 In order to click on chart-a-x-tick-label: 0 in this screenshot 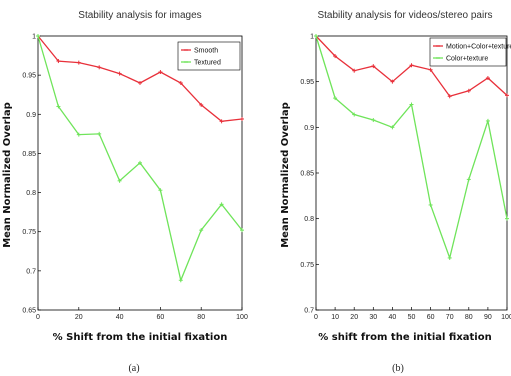, I will do `click(38, 317)`.